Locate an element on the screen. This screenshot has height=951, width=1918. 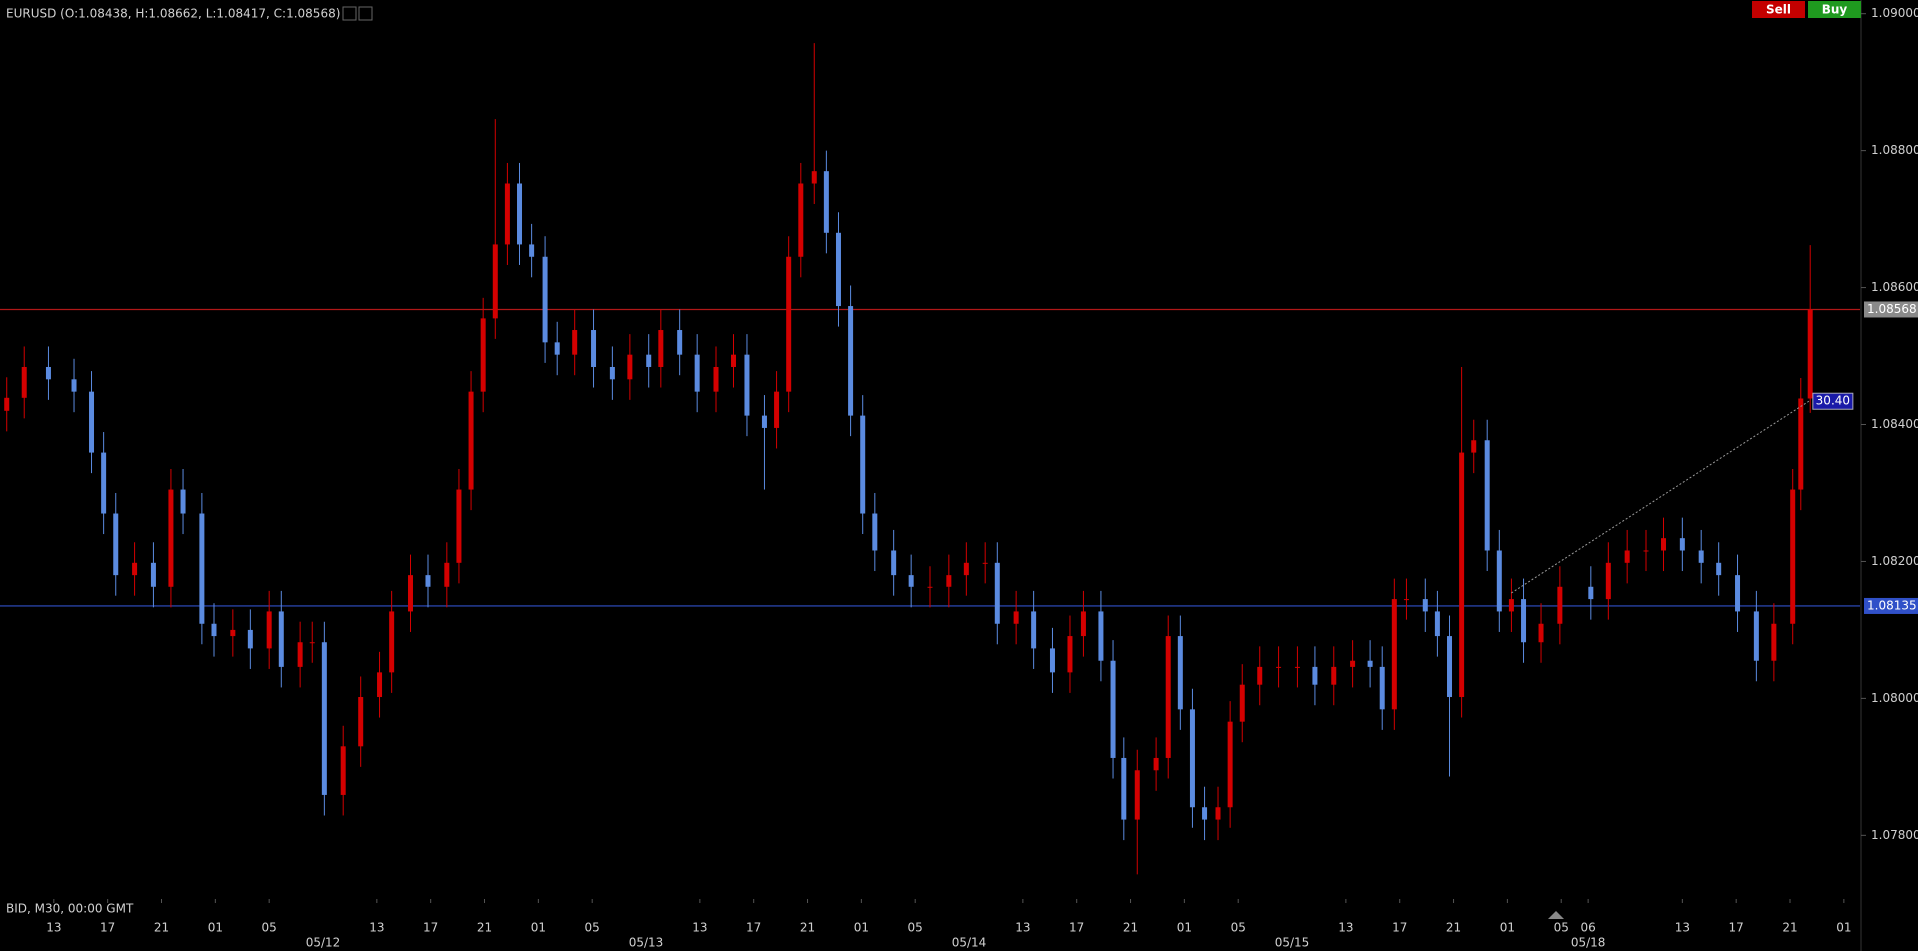
date-tick-label: 05/18 is located at coordinates (1588, 943).